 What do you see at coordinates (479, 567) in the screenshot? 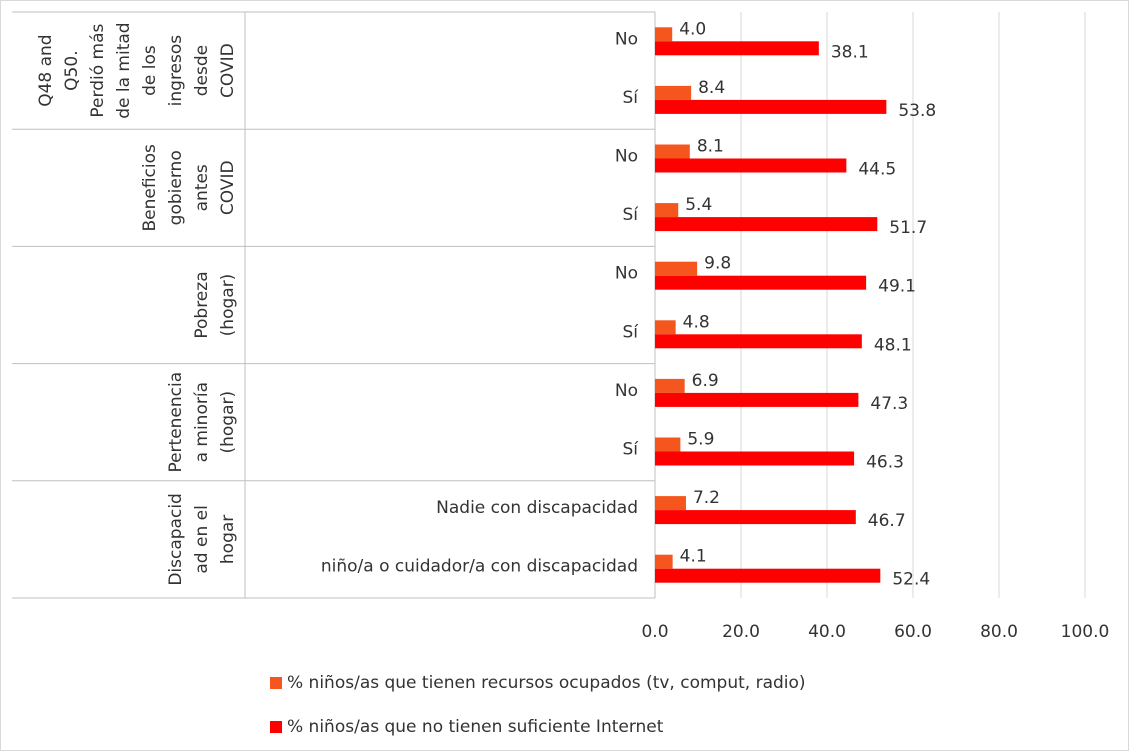
I see `category-label: niño/a o cuidador/a con discapacidad` at bounding box center [479, 567].